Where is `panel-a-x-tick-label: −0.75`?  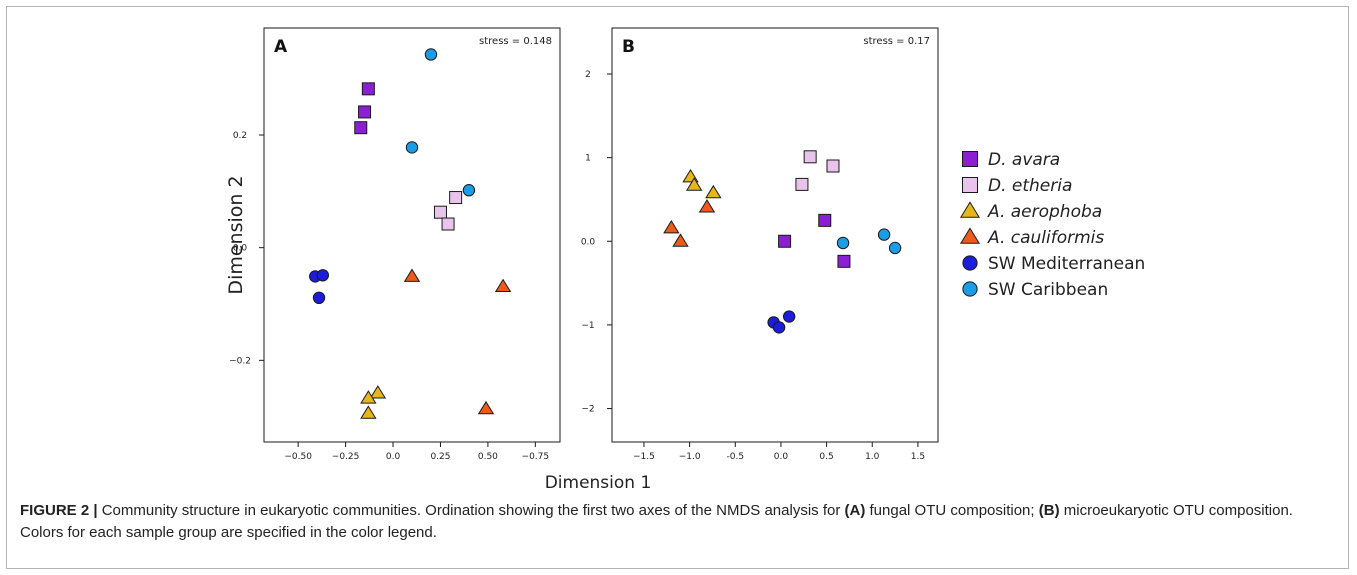
panel-a-x-tick-label: −0.75 is located at coordinates (536, 457).